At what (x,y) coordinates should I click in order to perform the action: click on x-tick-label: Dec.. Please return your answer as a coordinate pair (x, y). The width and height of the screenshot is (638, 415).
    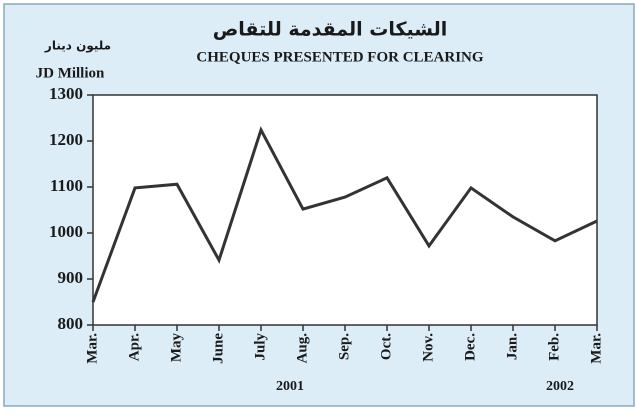
    Looking at the image, I should click on (470, 347).